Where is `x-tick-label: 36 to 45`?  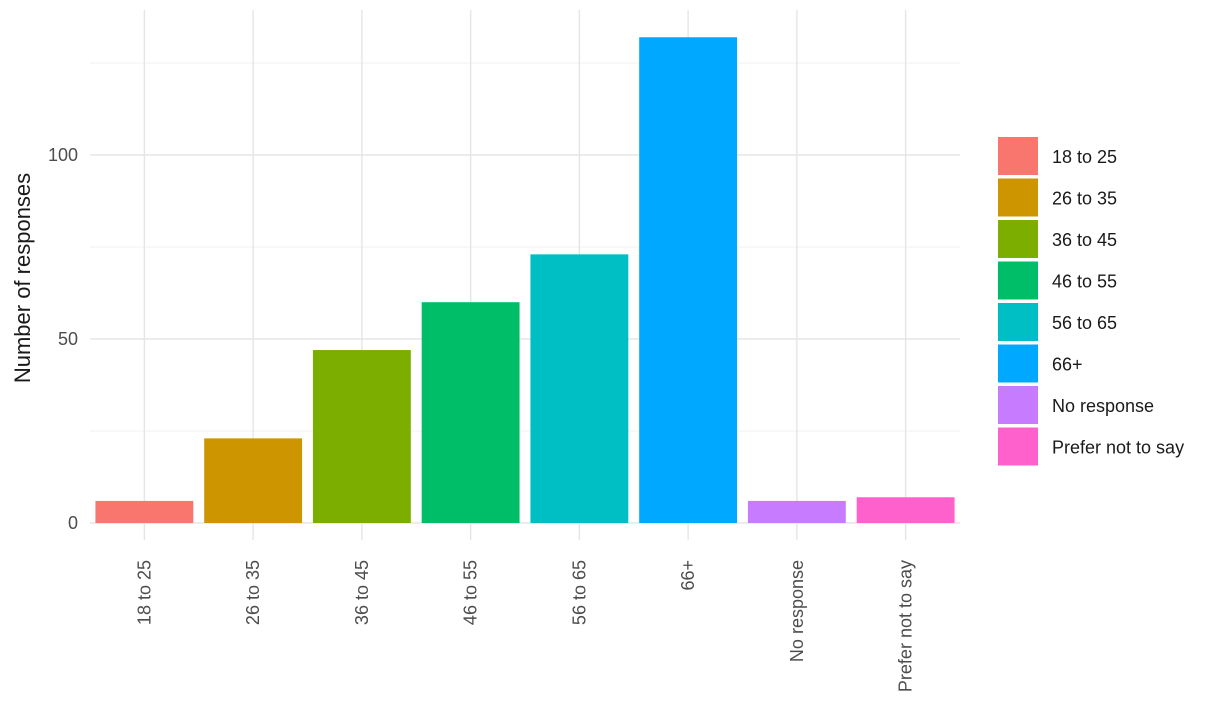 x-tick-label: 36 to 45 is located at coordinates (362, 592).